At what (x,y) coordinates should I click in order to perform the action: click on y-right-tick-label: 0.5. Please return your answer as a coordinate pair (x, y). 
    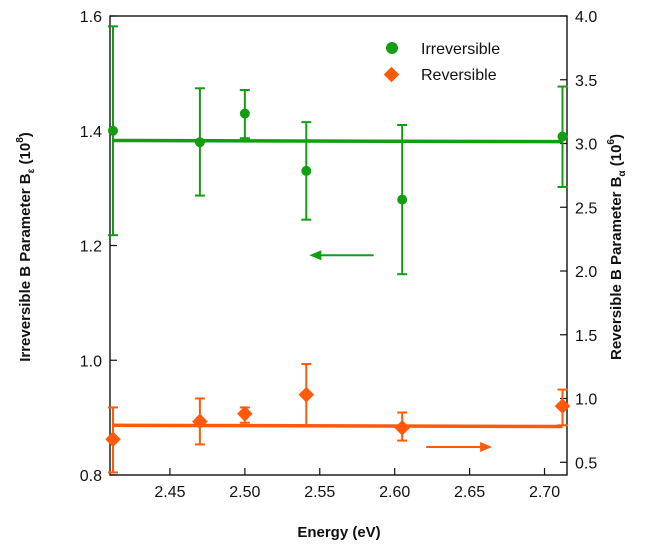
    Looking at the image, I should click on (586, 463).